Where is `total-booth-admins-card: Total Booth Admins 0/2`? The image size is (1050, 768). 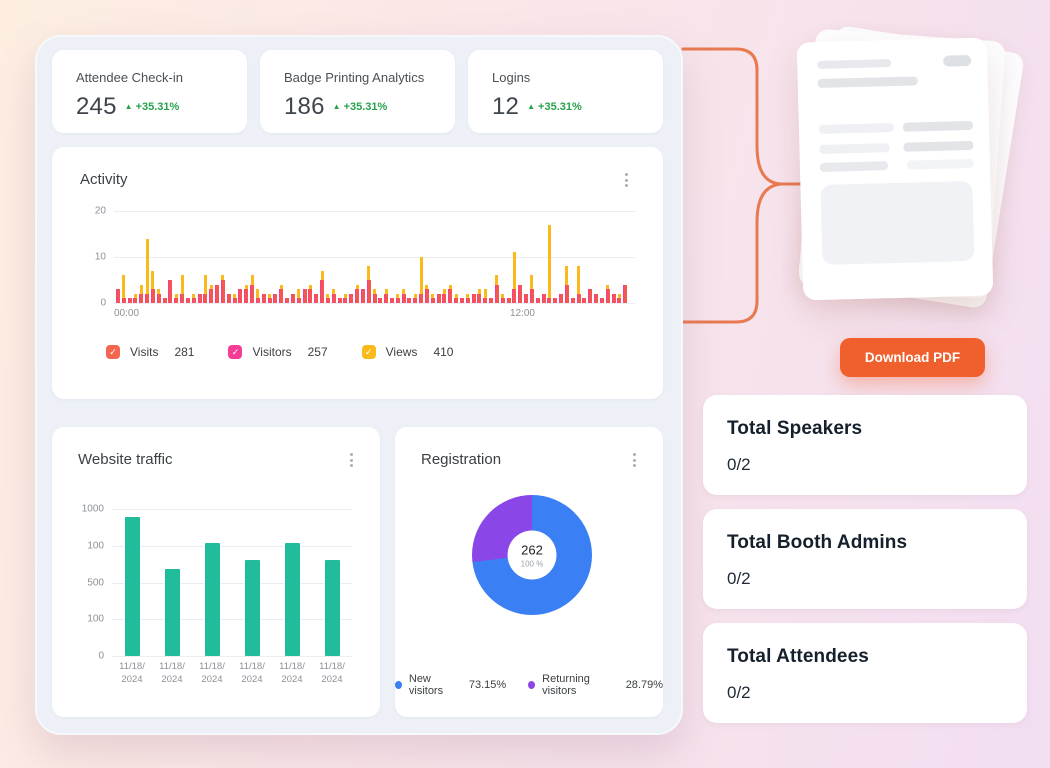 total-booth-admins-card: Total Booth Admins 0/2 is located at coordinates (865, 559).